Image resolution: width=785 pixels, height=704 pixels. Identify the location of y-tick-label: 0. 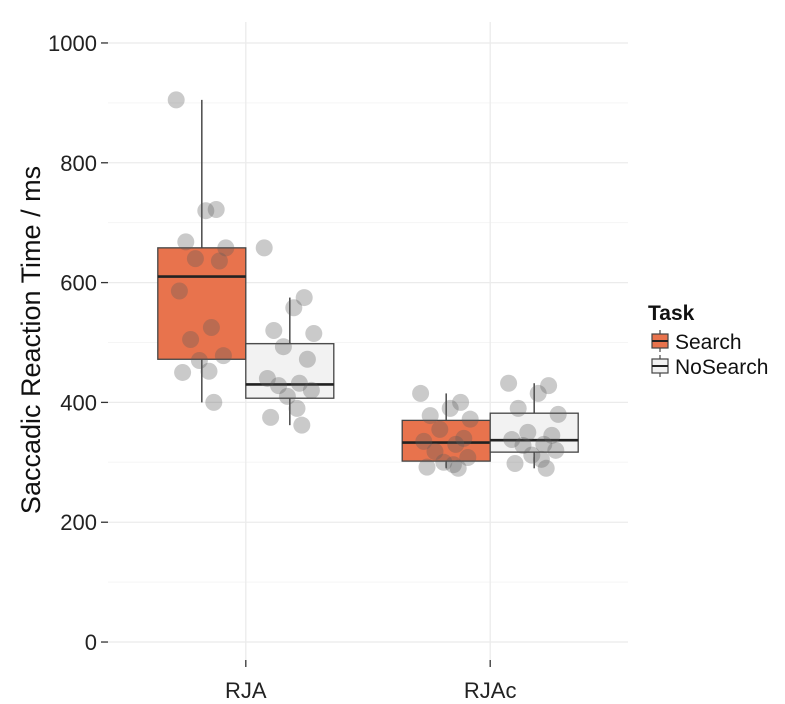
(91, 642).